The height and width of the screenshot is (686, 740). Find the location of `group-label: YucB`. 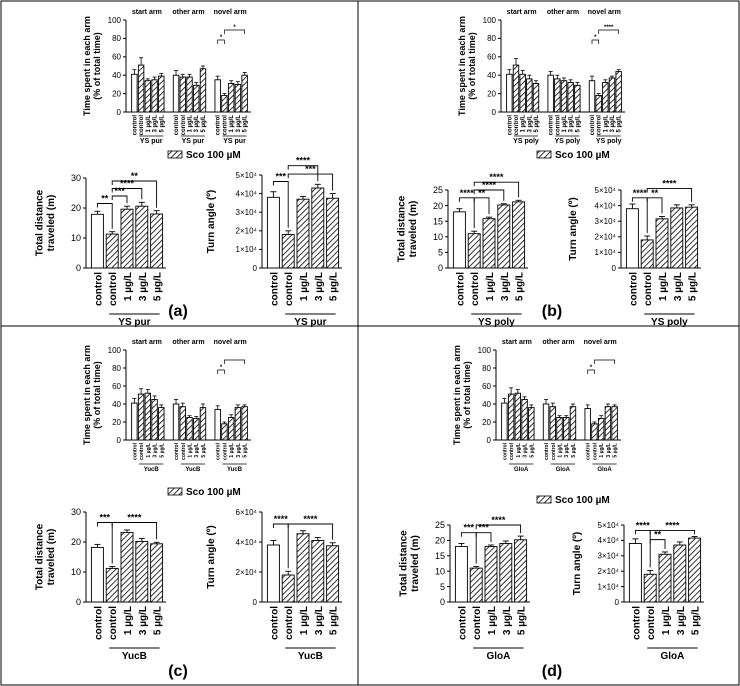

group-label: YucB is located at coordinates (235, 470).